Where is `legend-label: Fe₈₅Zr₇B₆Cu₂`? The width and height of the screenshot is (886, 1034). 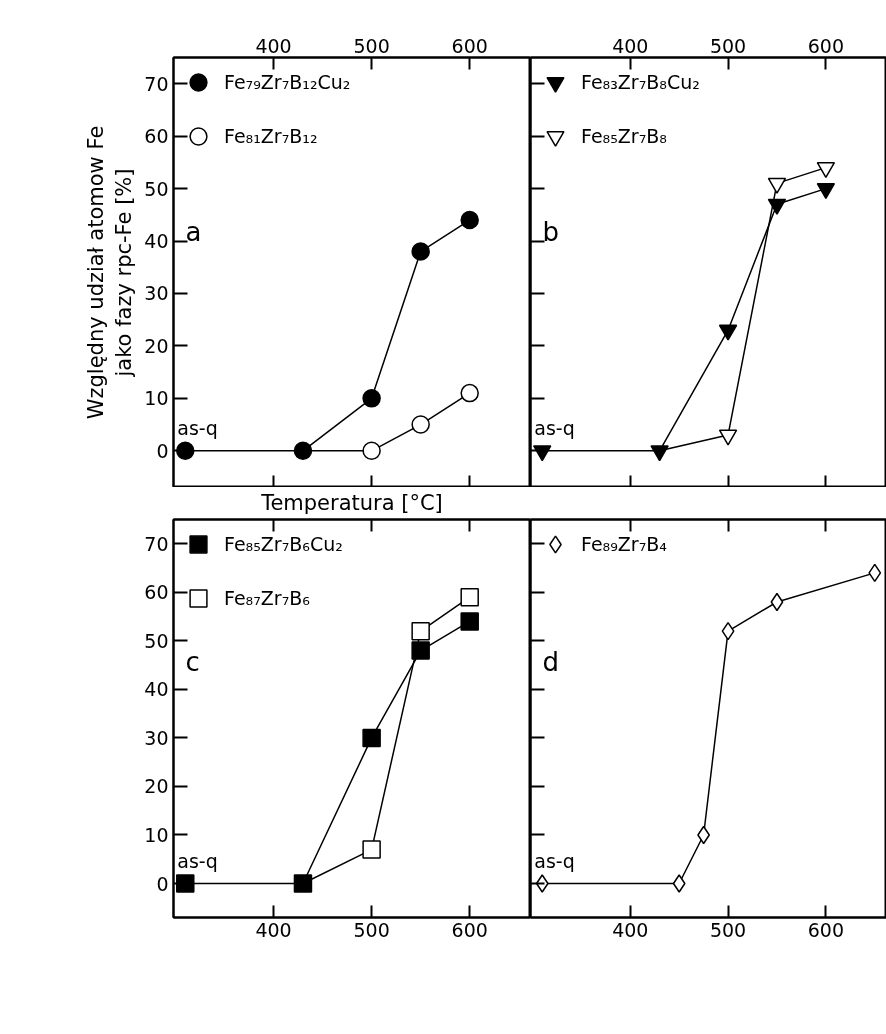
legend-label: Fe₈₅Zr₇B₆Cu₂ is located at coordinates (283, 544).